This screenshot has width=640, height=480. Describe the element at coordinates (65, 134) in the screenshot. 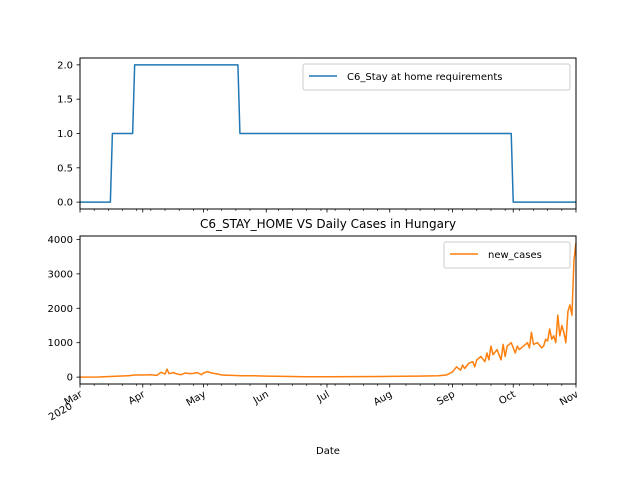

I see `stay-home-y-tick-label: 1.0` at that location.